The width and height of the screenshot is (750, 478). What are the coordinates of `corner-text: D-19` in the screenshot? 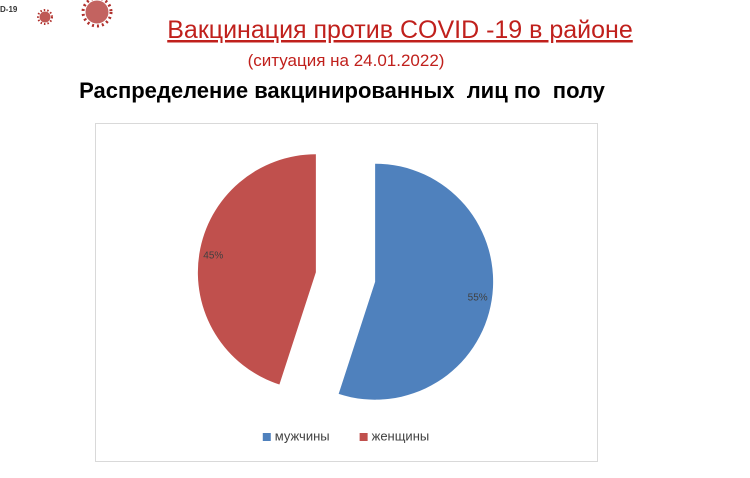 It's located at (9, 9).